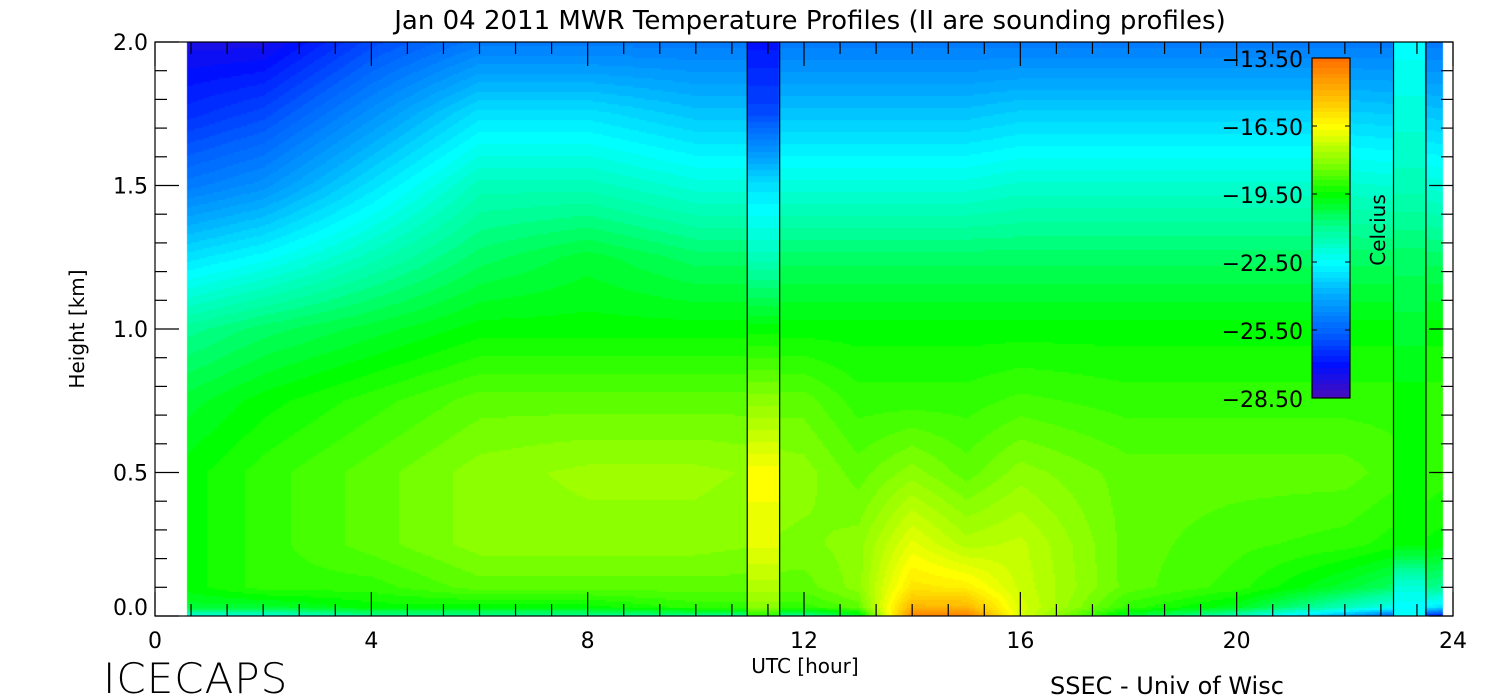 The height and width of the screenshot is (700, 1500). Describe the element at coordinates (77, 328) in the screenshot. I see `y-axis-label: Height [km]` at that location.